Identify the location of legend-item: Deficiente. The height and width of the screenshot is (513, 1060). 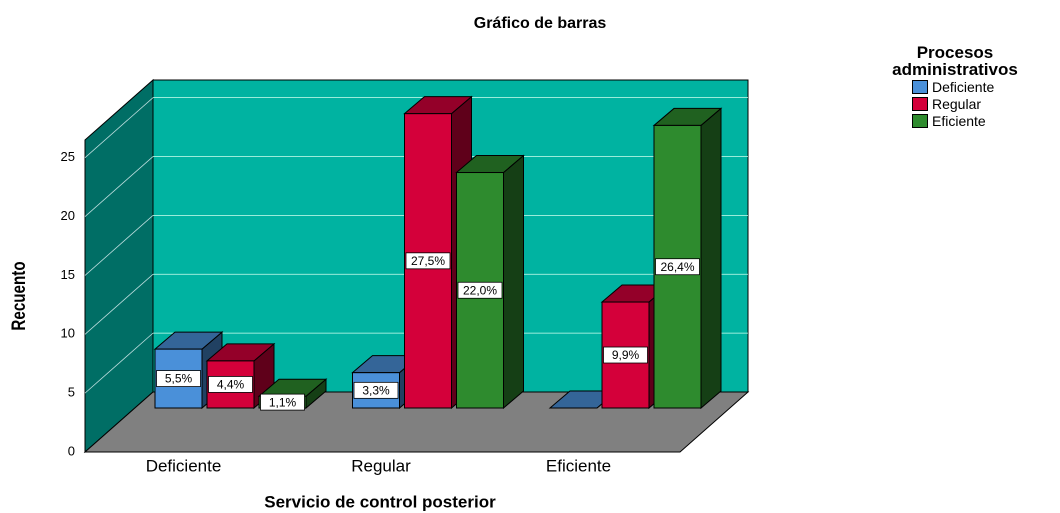
(986, 86).